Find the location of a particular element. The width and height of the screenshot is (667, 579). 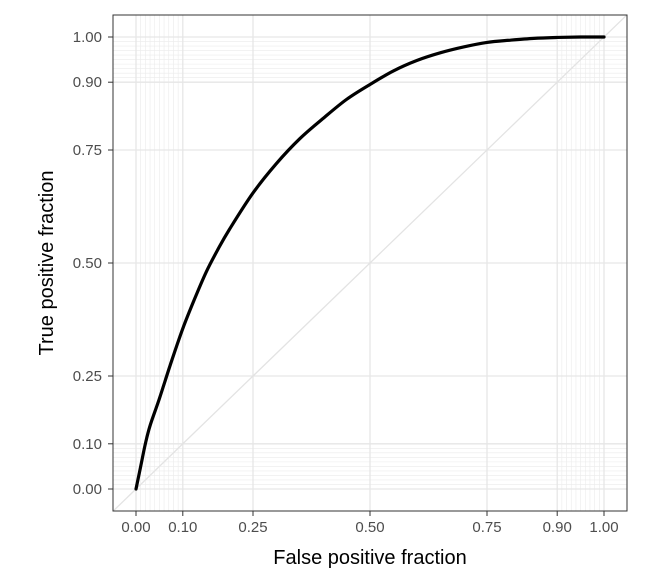

y-tick-label: 1.00 is located at coordinates (87, 37).